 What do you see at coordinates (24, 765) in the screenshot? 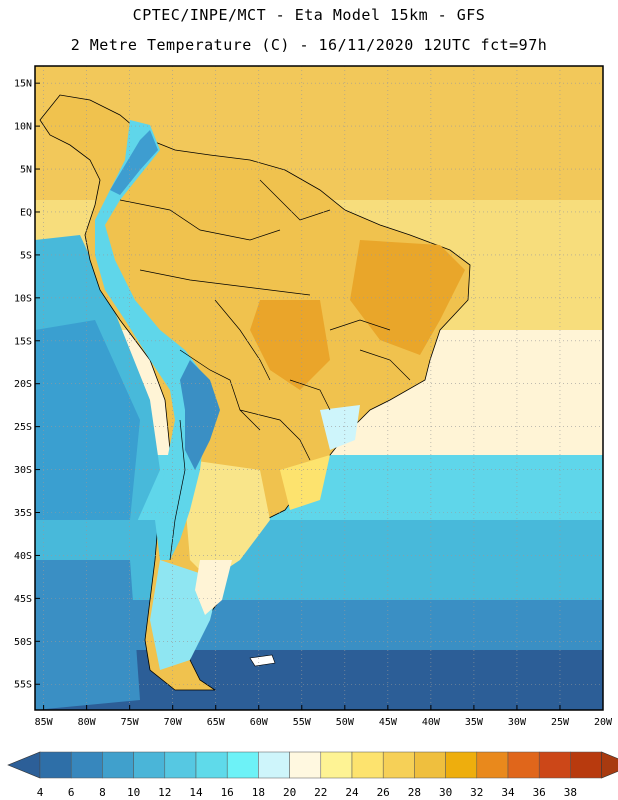
I see `colorbar-under-arrow` at bounding box center [24, 765].